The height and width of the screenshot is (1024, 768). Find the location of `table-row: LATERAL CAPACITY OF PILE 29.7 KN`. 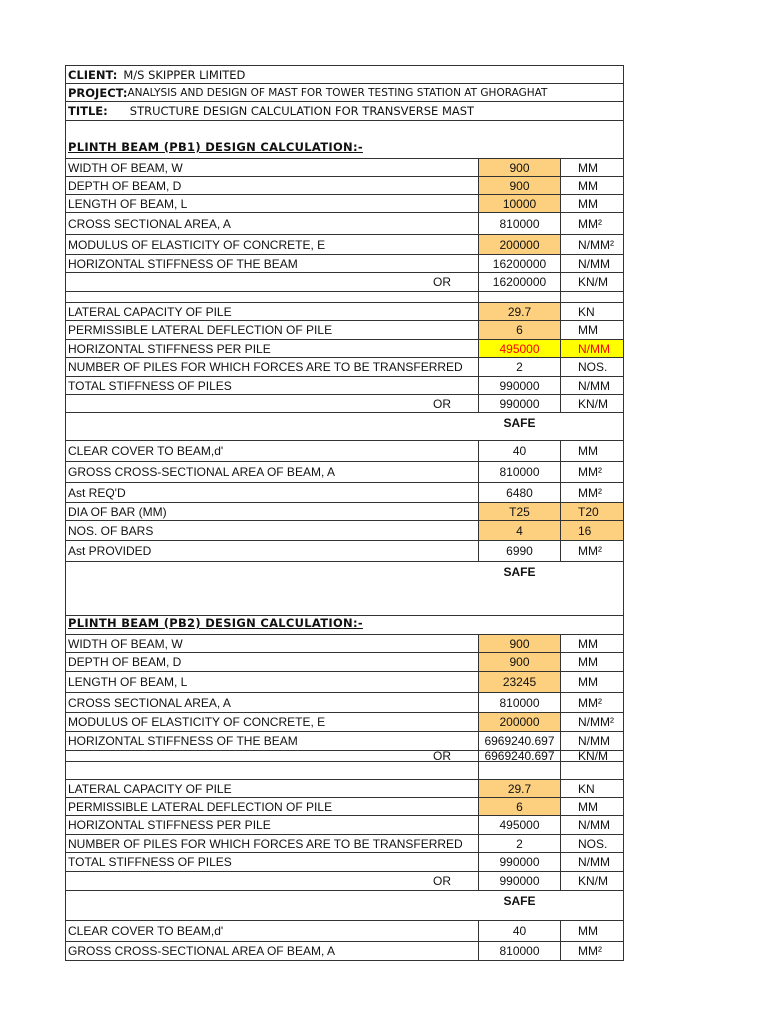

table-row: LATERAL CAPACITY OF PILE 29.7 KN is located at coordinates (344, 312).